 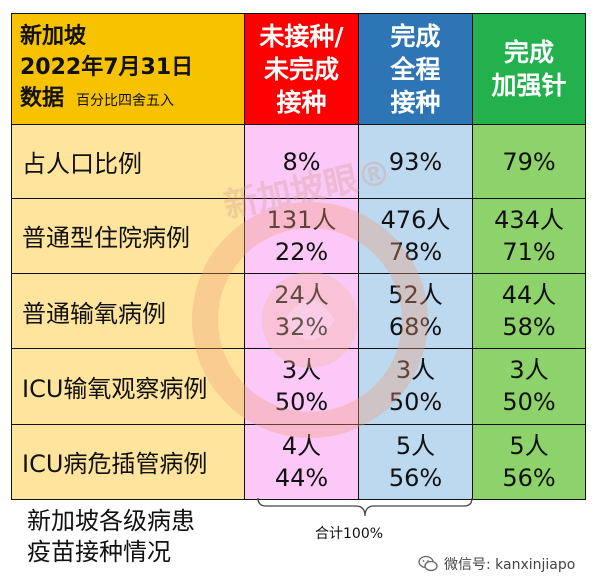 What do you see at coordinates (415, 311) in the screenshot?
I see `fully-vaccinated-cell: 52人 68%` at bounding box center [415, 311].